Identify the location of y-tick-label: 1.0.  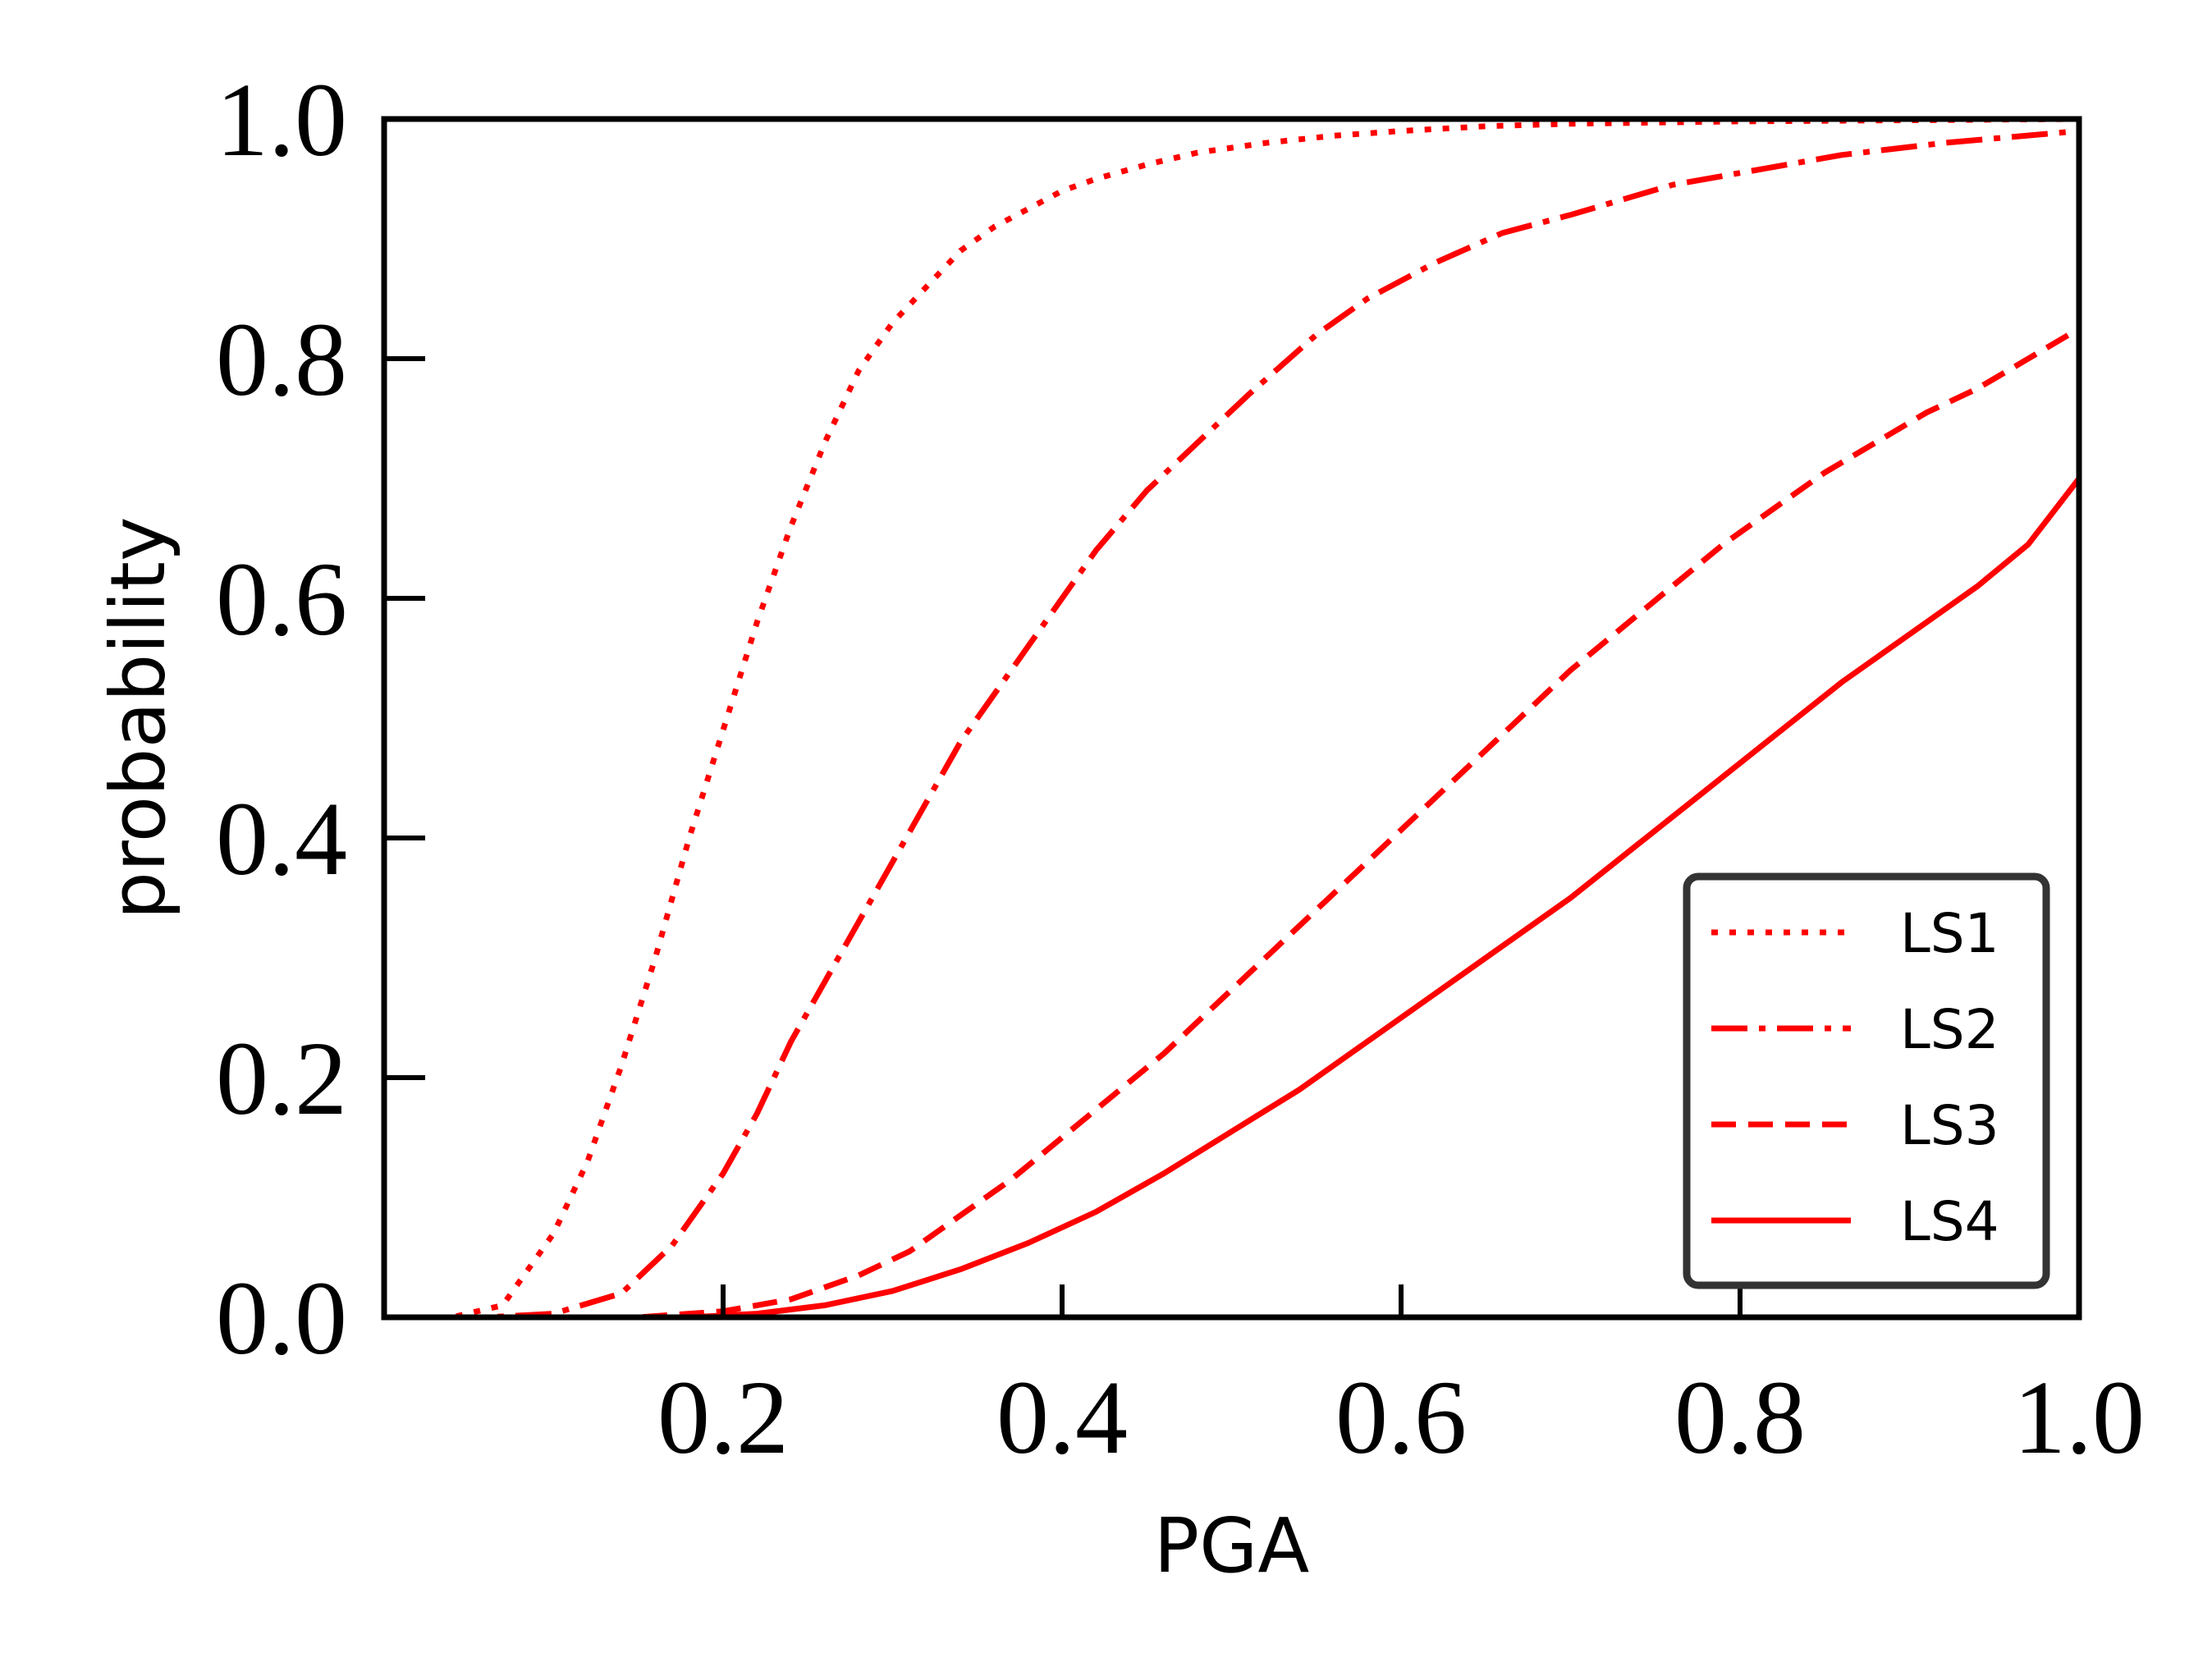
(281, 120).